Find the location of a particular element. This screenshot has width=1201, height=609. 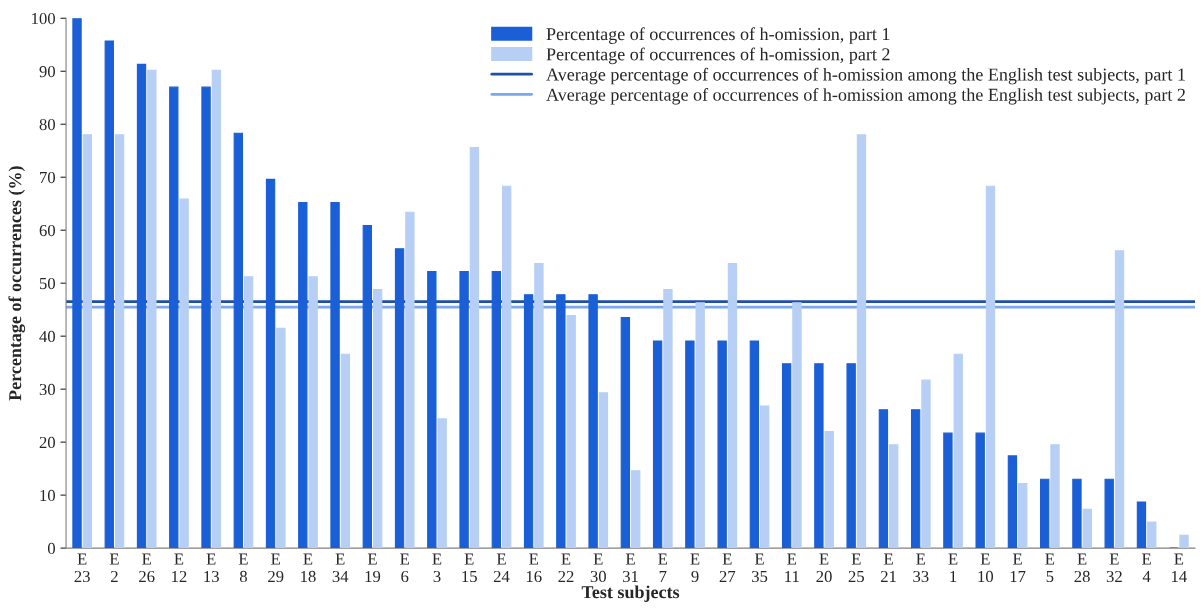

x-tick-label: E 30 is located at coordinates (598, 568).